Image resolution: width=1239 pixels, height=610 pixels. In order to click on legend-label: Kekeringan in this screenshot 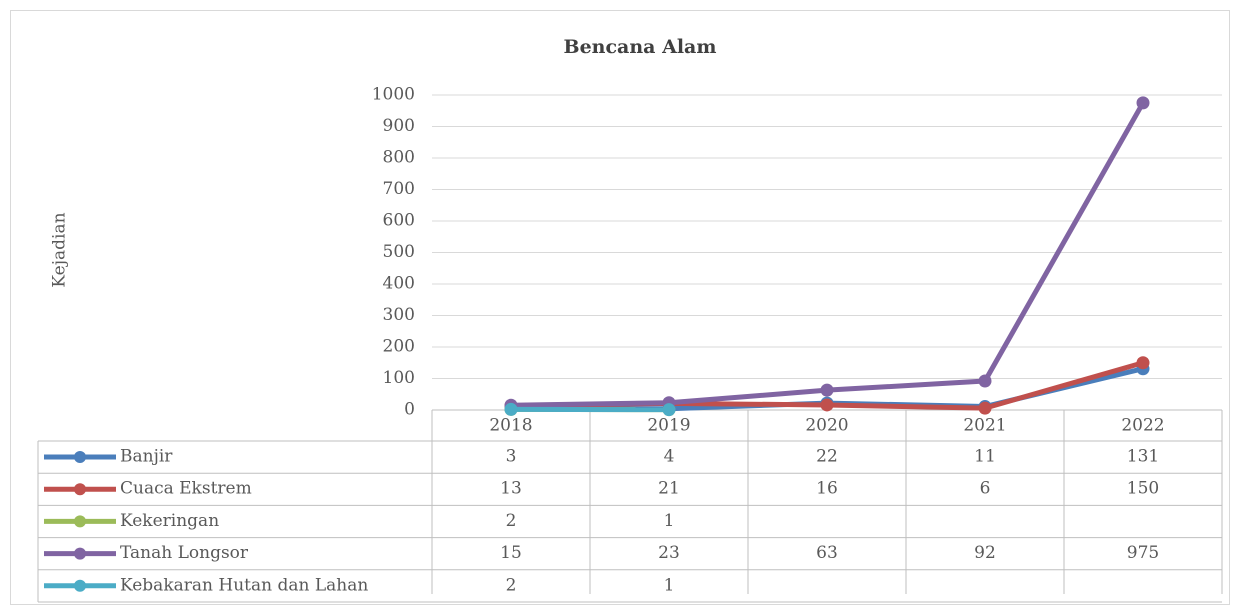, I will do `click(169, 521)`.